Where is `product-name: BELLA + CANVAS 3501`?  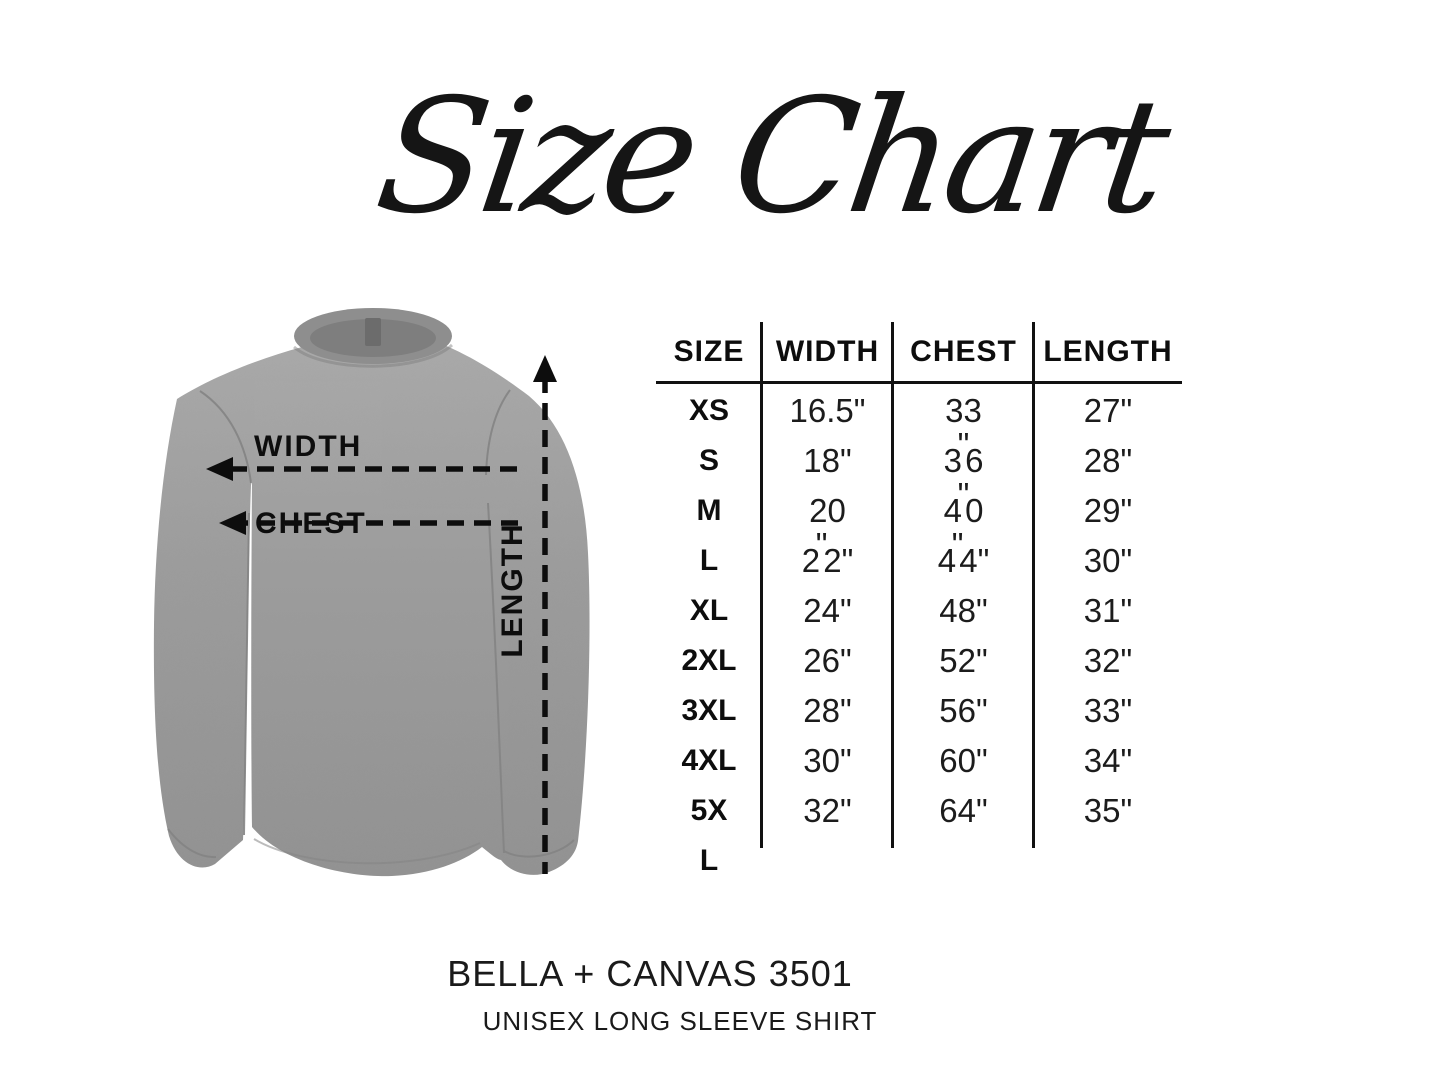
product-name: BELLA + CANVAS 3501 is located at coordinates (650, 973).